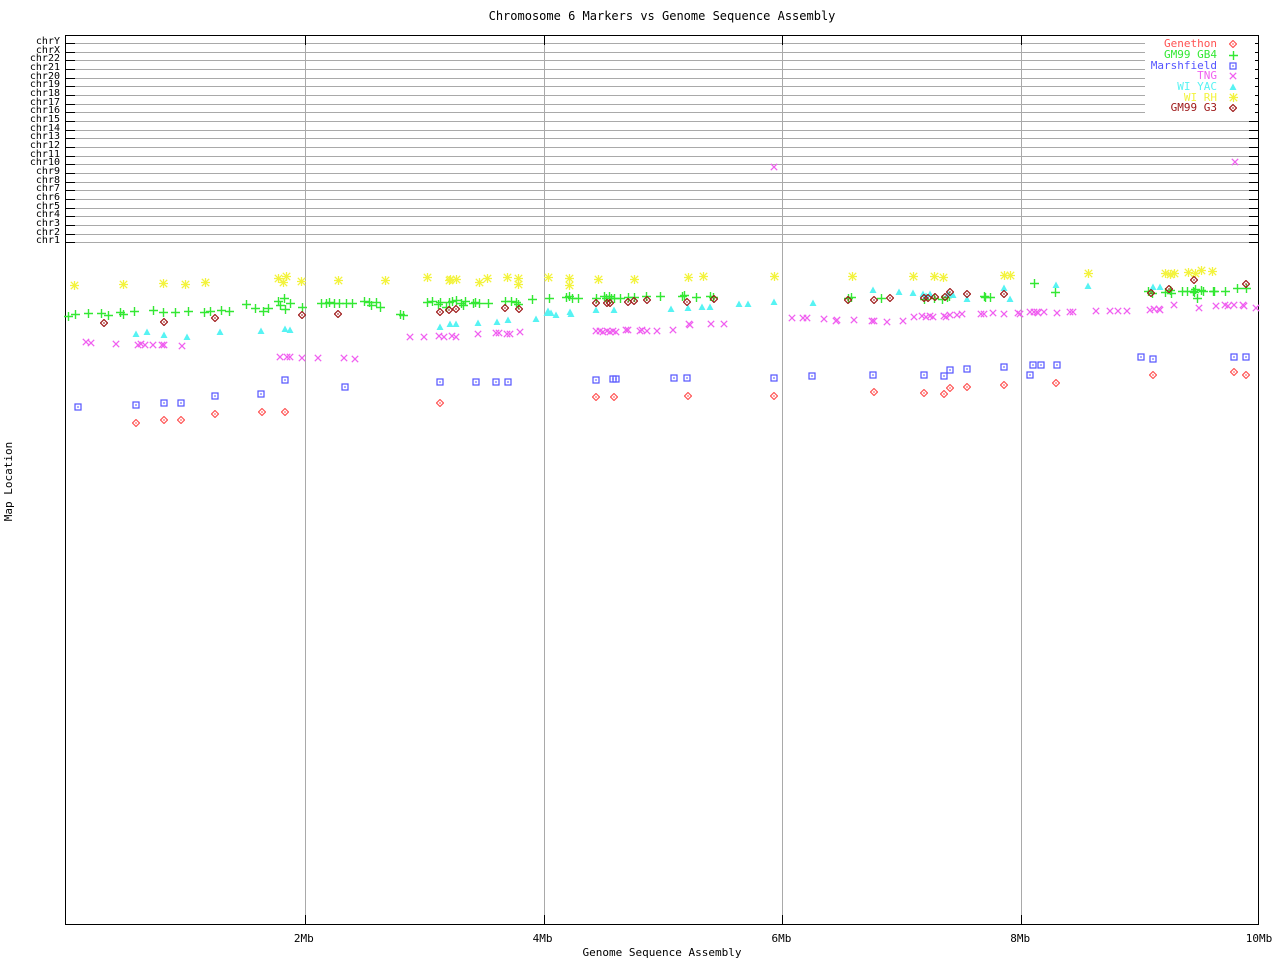 This screenshot has width=1280, height=960. I want to click on y-tick-label: chrX, so click(47, 50).